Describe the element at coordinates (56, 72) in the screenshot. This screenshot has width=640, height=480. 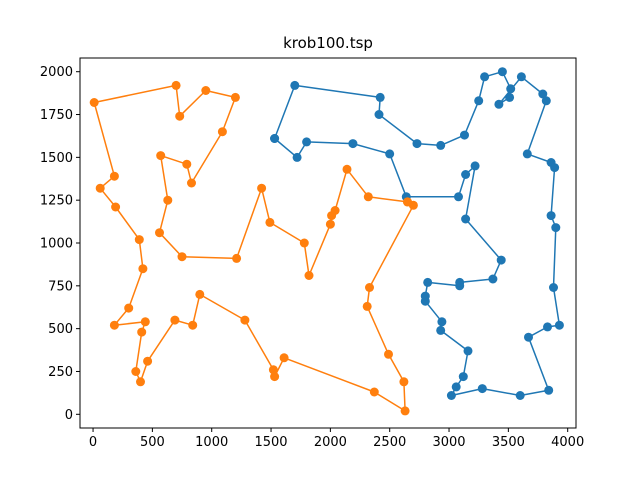
I see `y-tick-label: 2000` at that location.